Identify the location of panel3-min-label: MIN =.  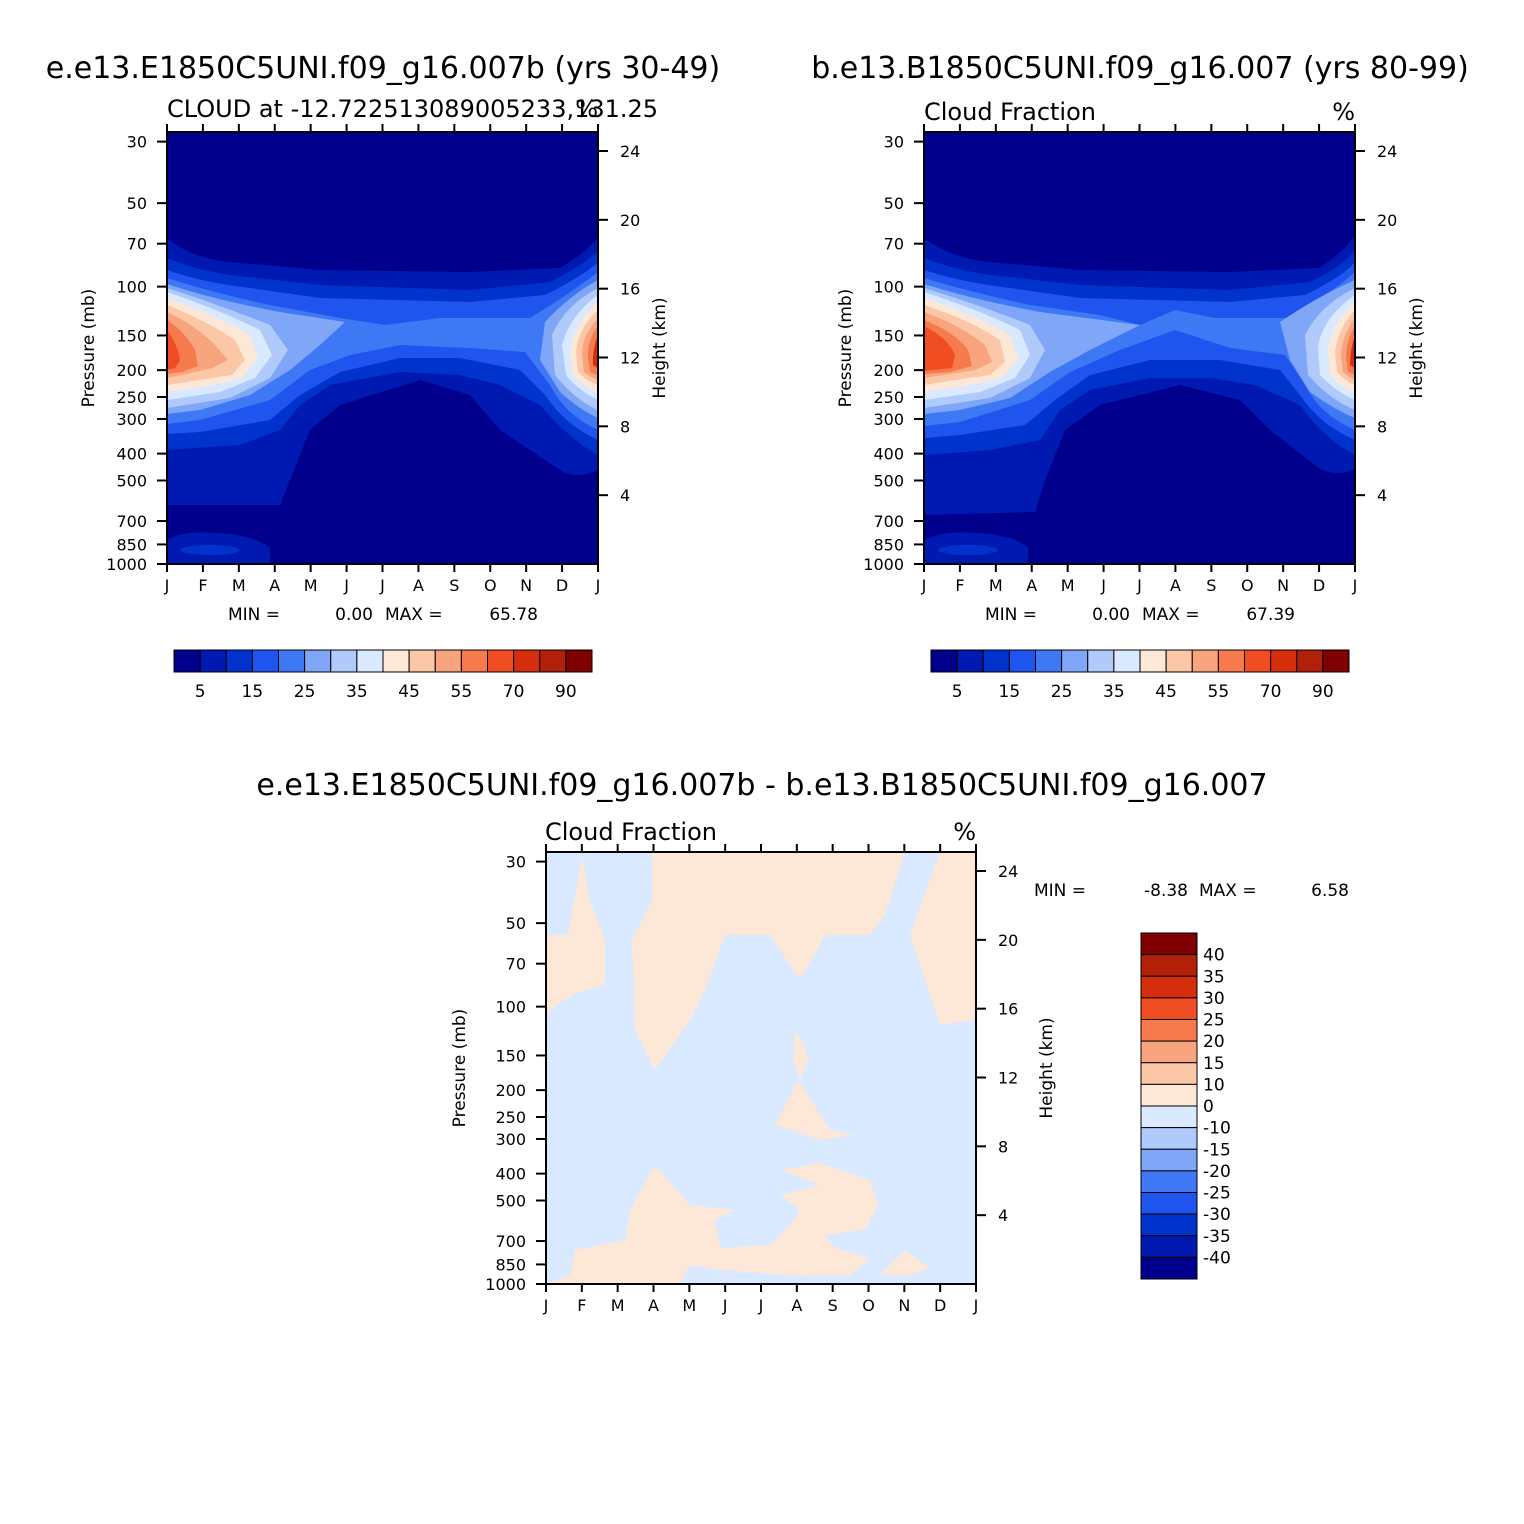
(1060, 891).